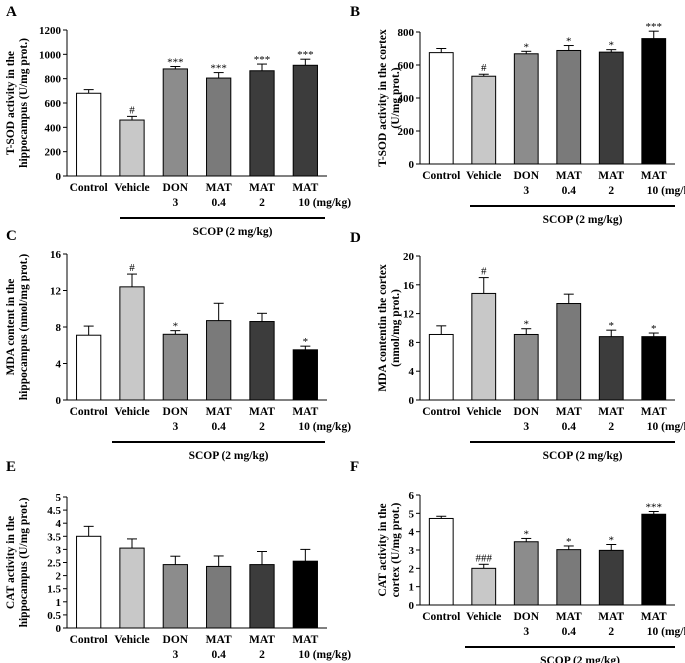  What do you see at coordinates (611, 191) in the screenshot?
I see `panel-b-xtick-label: 2` at bounding box center [611, 191].